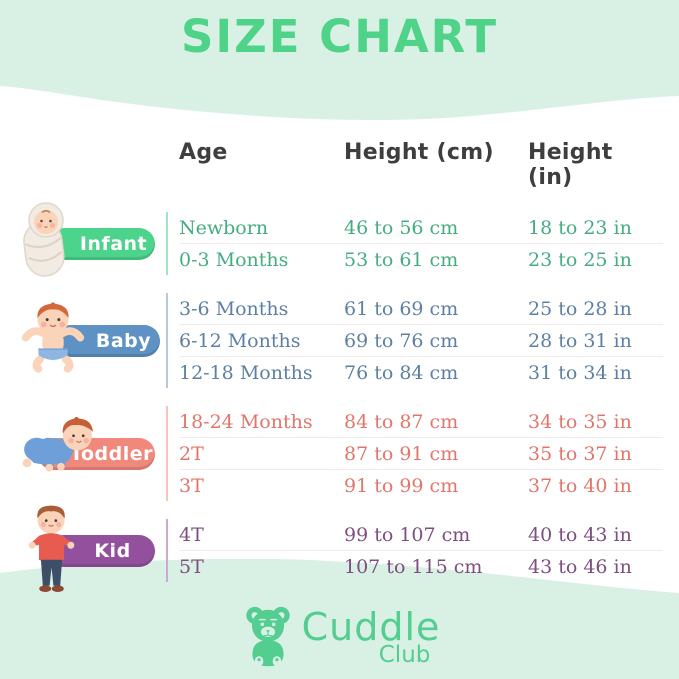  Describe the element at coordinates (240, 340) in the screenshot. I see `cell-age: 6-12 Months` at that location.